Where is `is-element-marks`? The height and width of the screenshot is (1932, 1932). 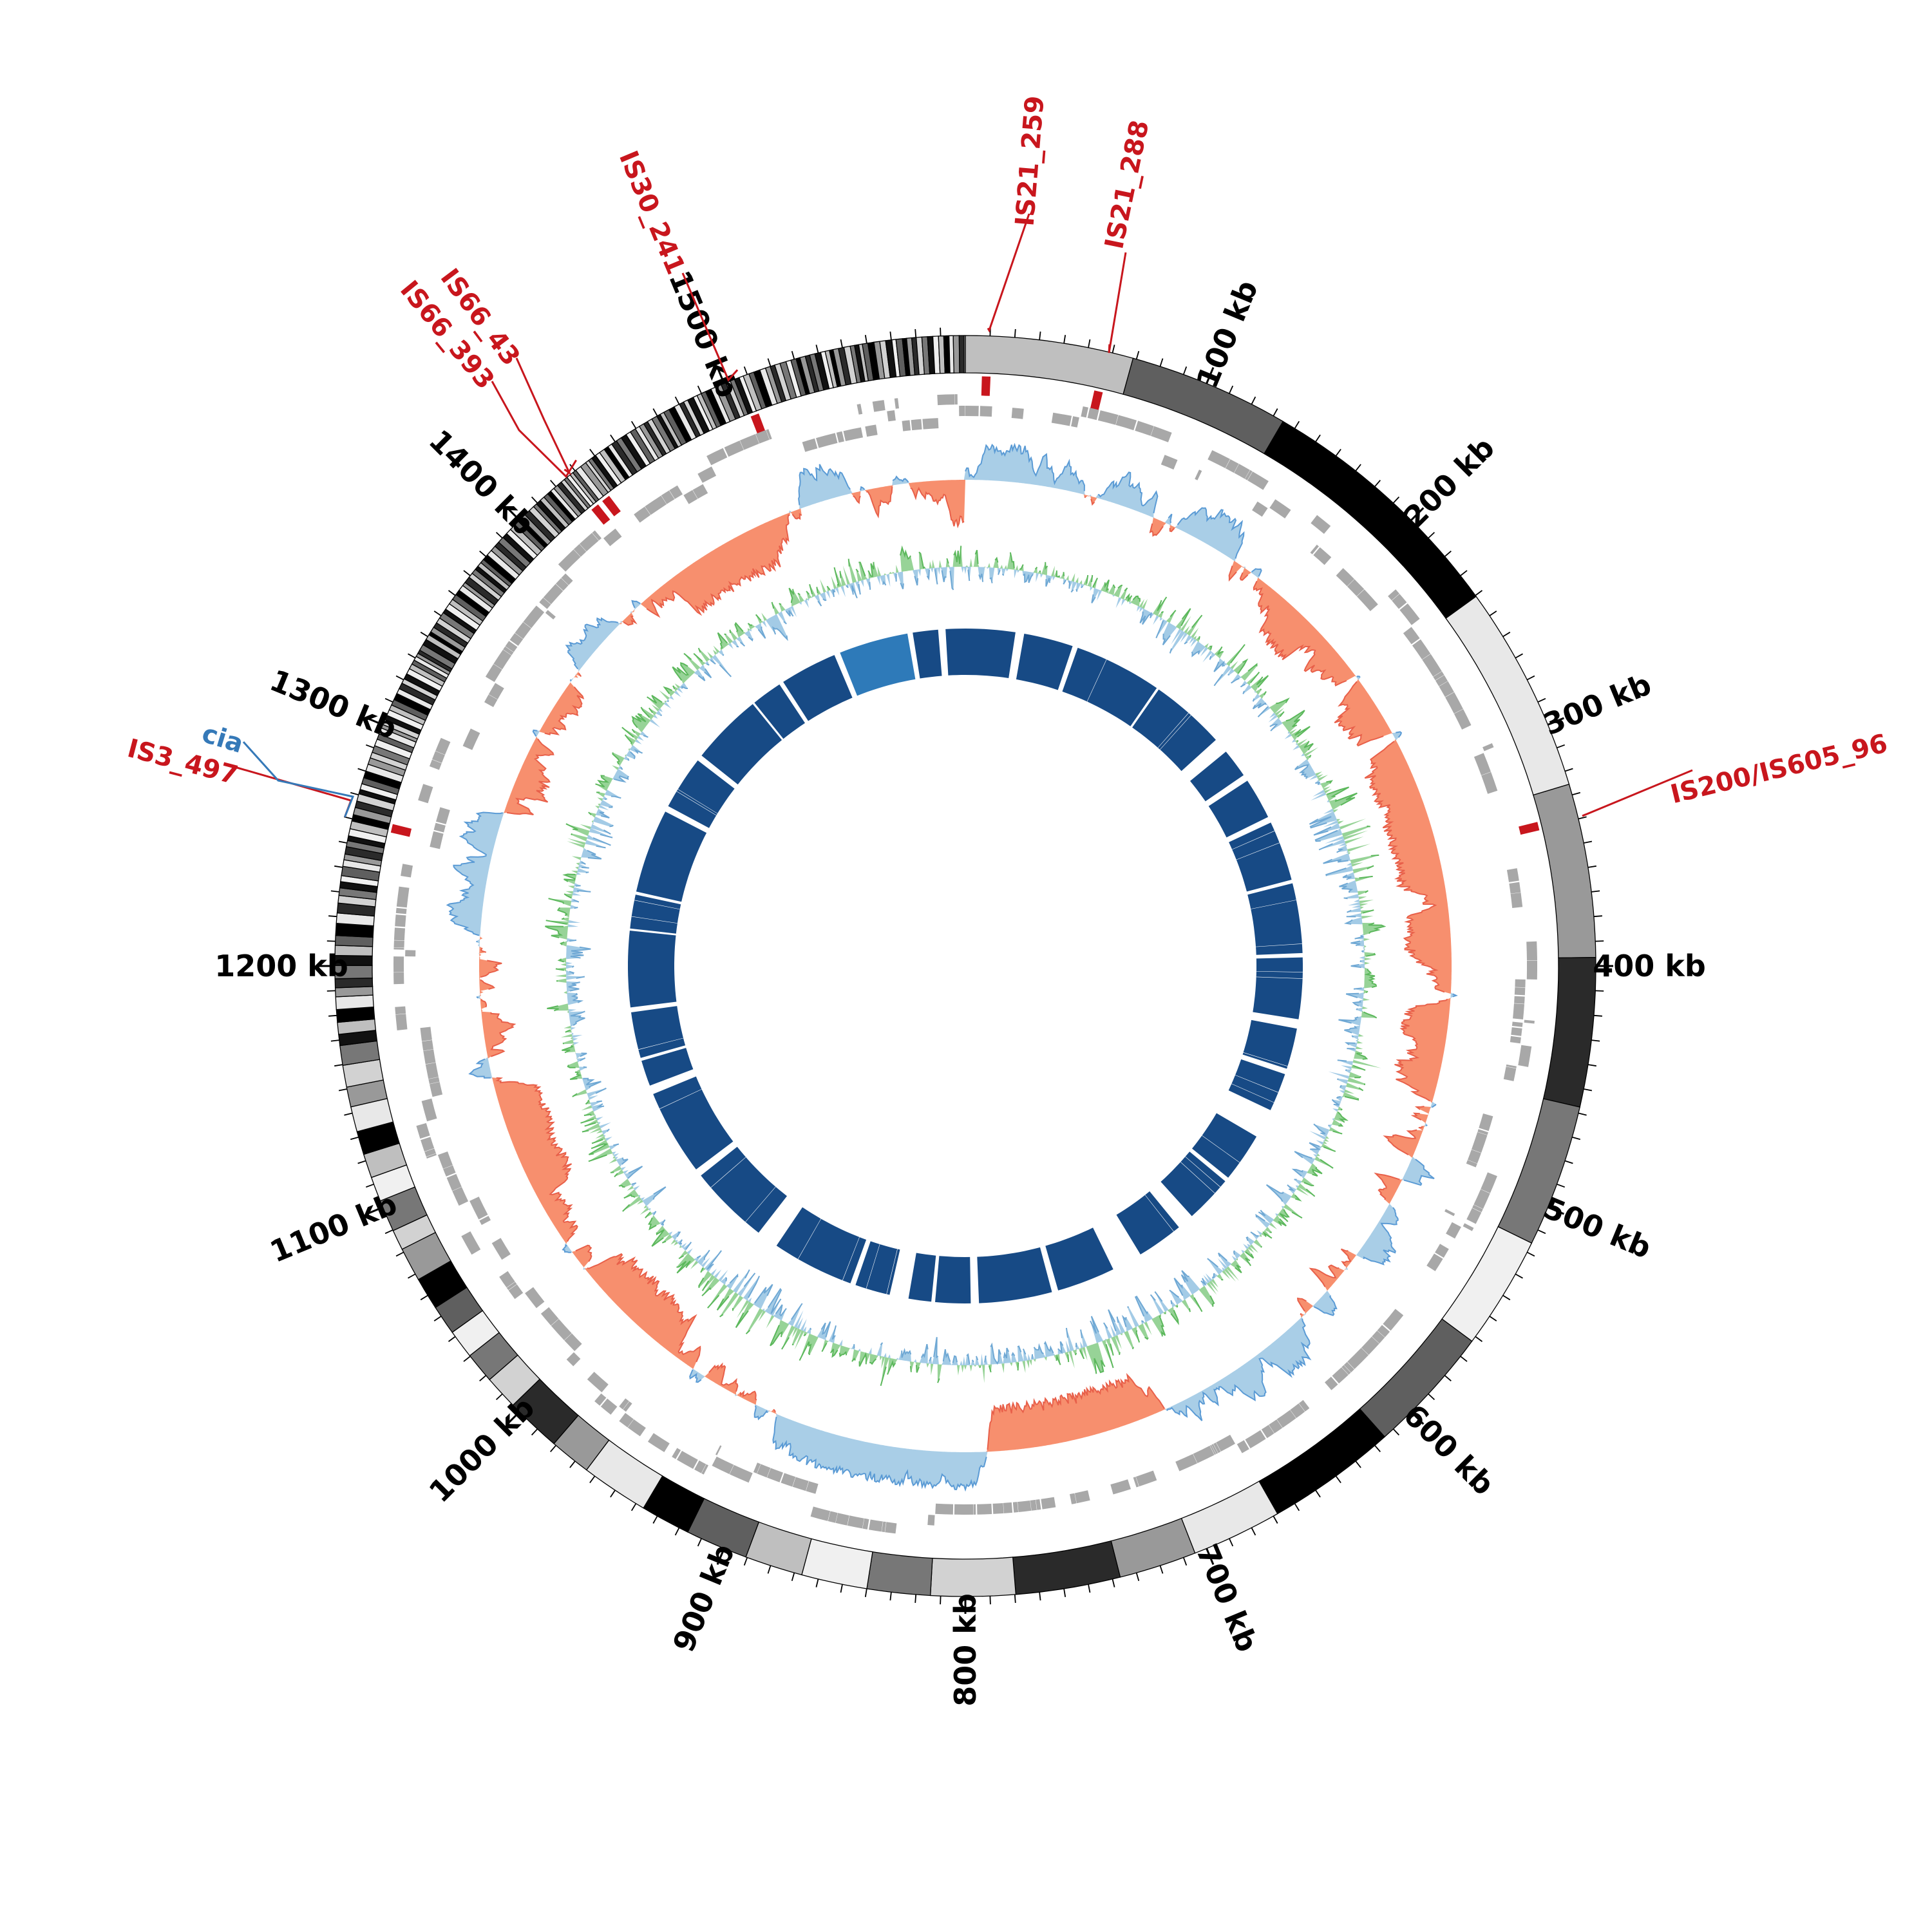
is-element-marks is located at coordinates (965, 606).